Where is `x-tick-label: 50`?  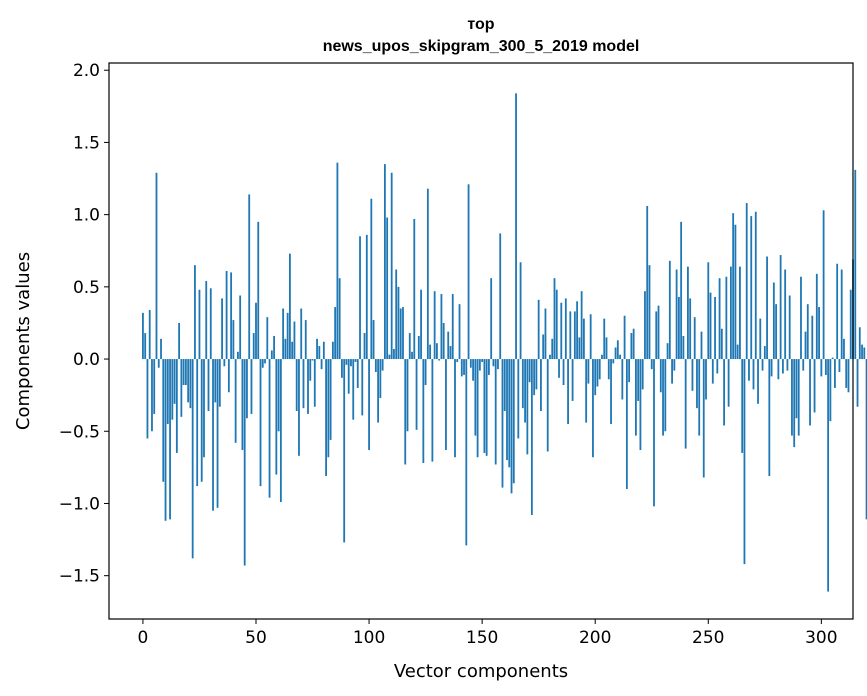 x-tick-label: 50 is located at coordinates (256, 638).